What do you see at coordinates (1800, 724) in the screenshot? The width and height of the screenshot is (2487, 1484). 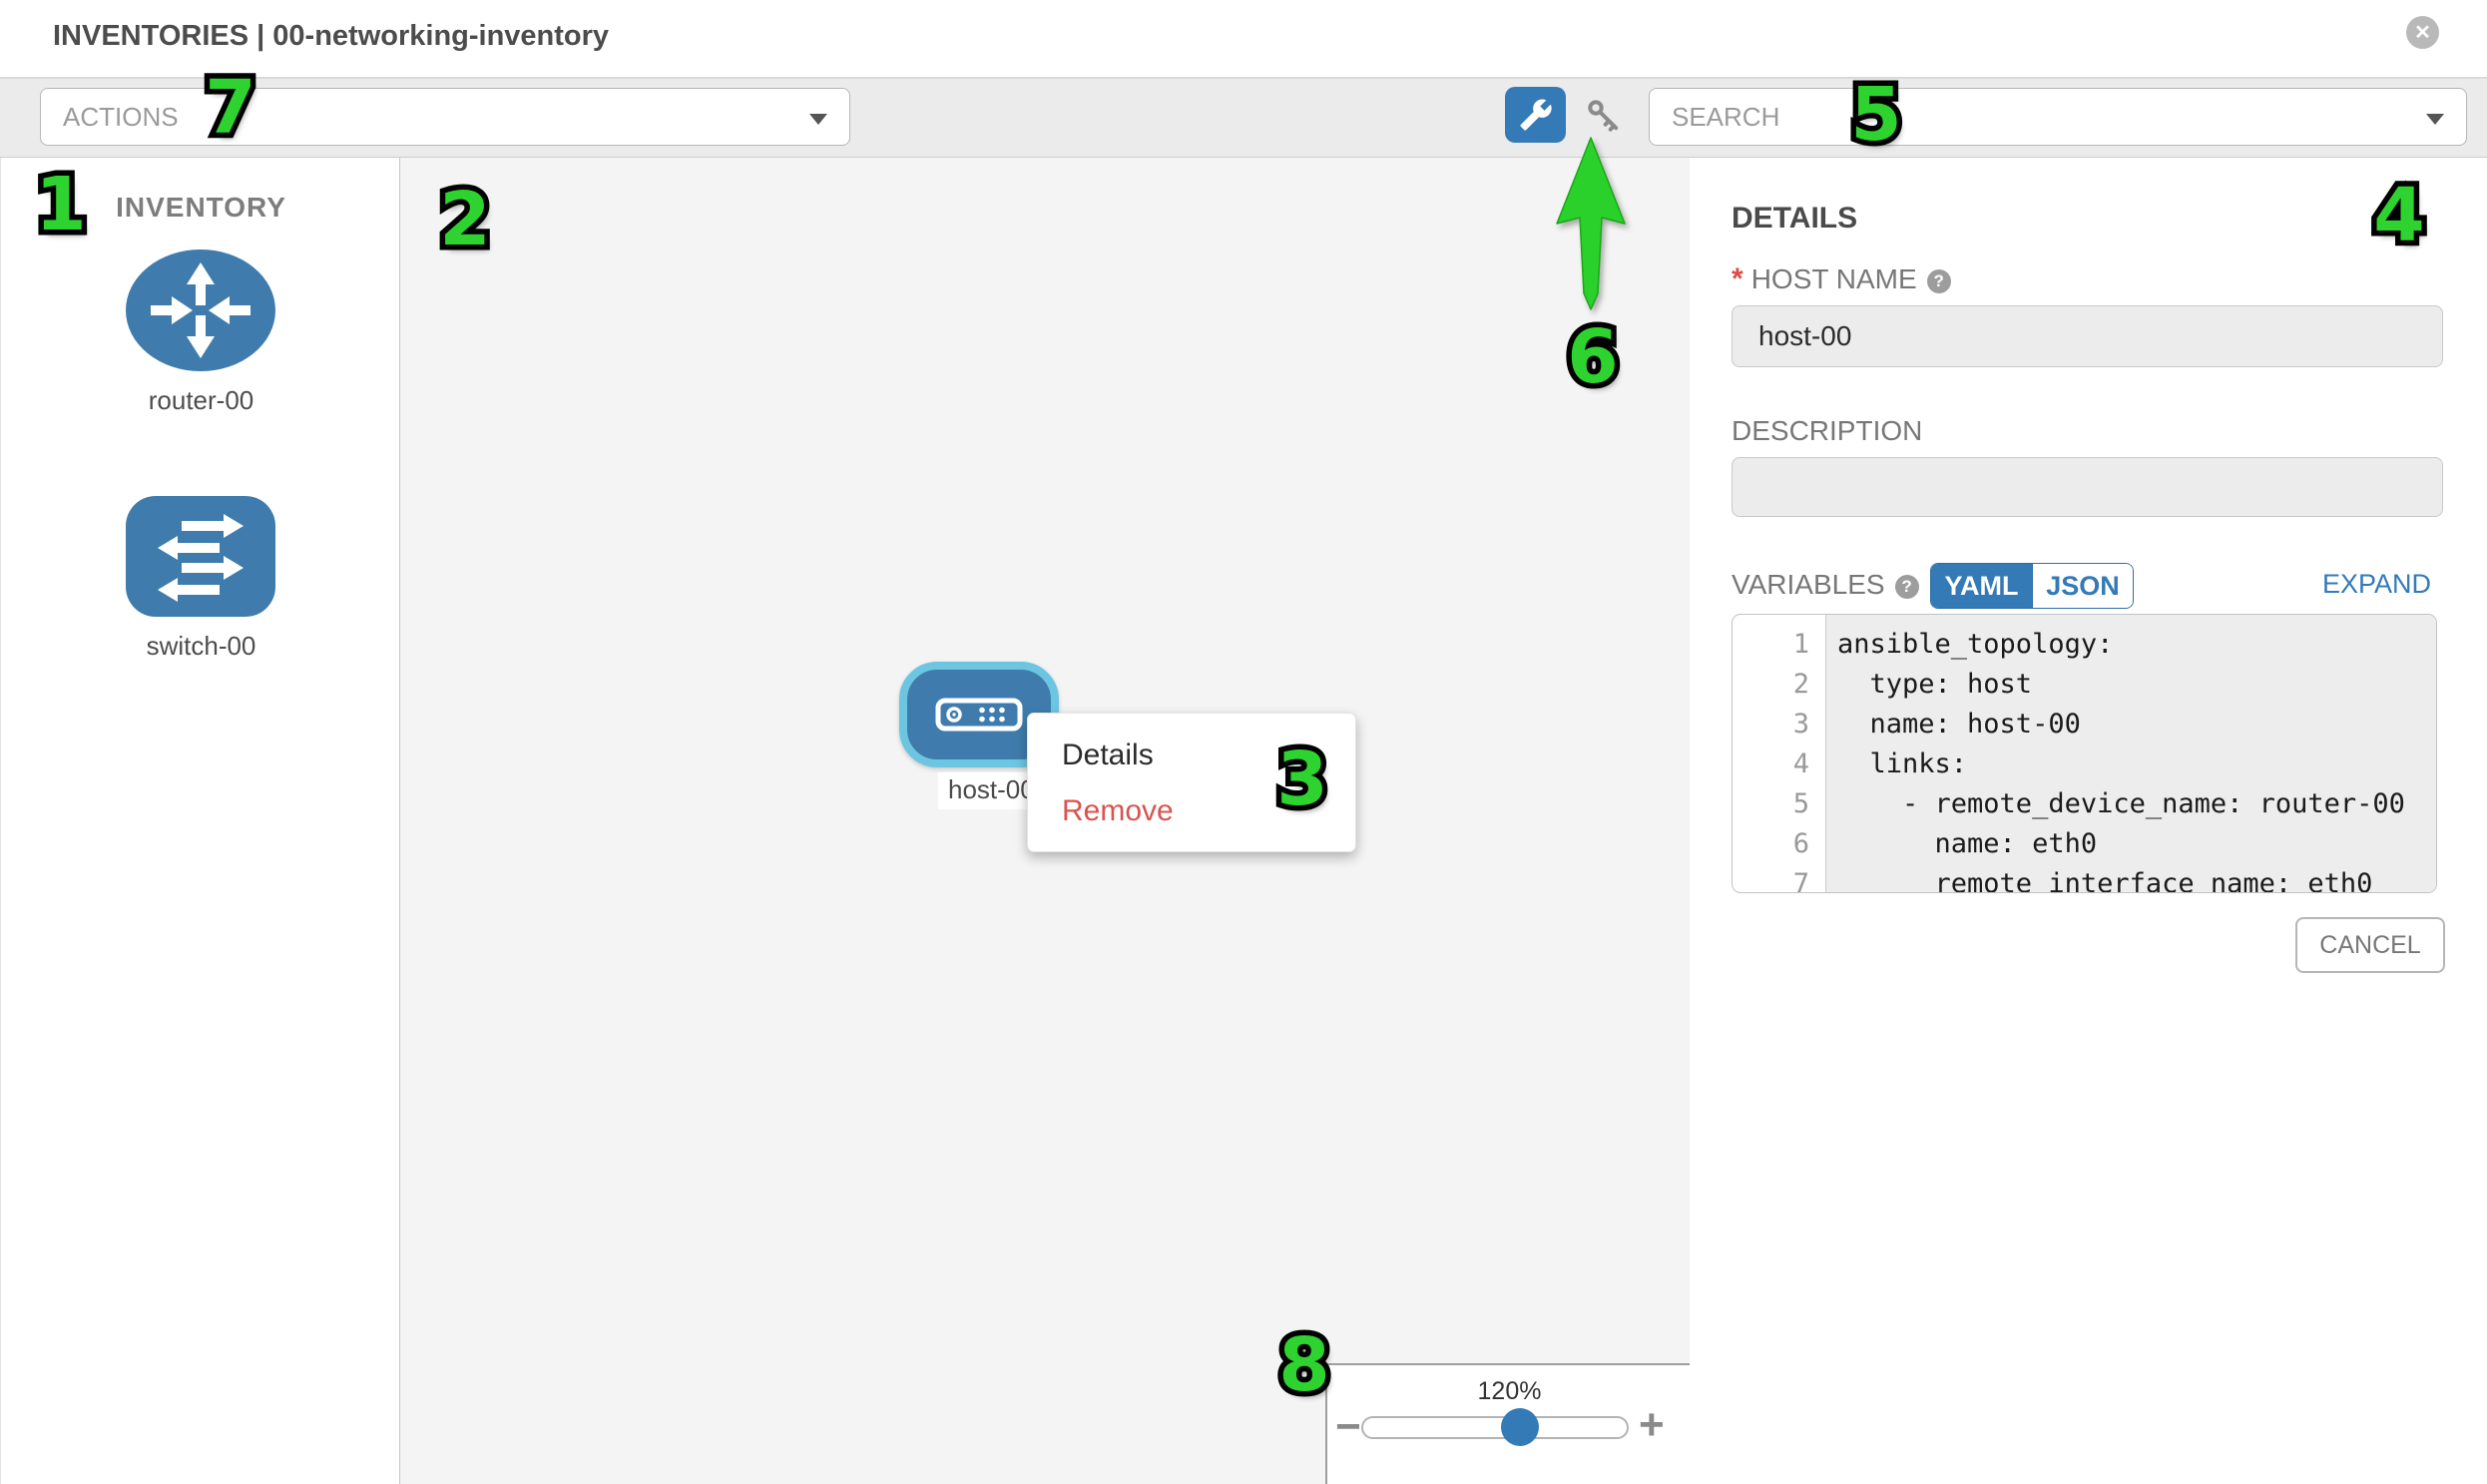 I see `line-number: 3` at bounding box center [1800, 724].